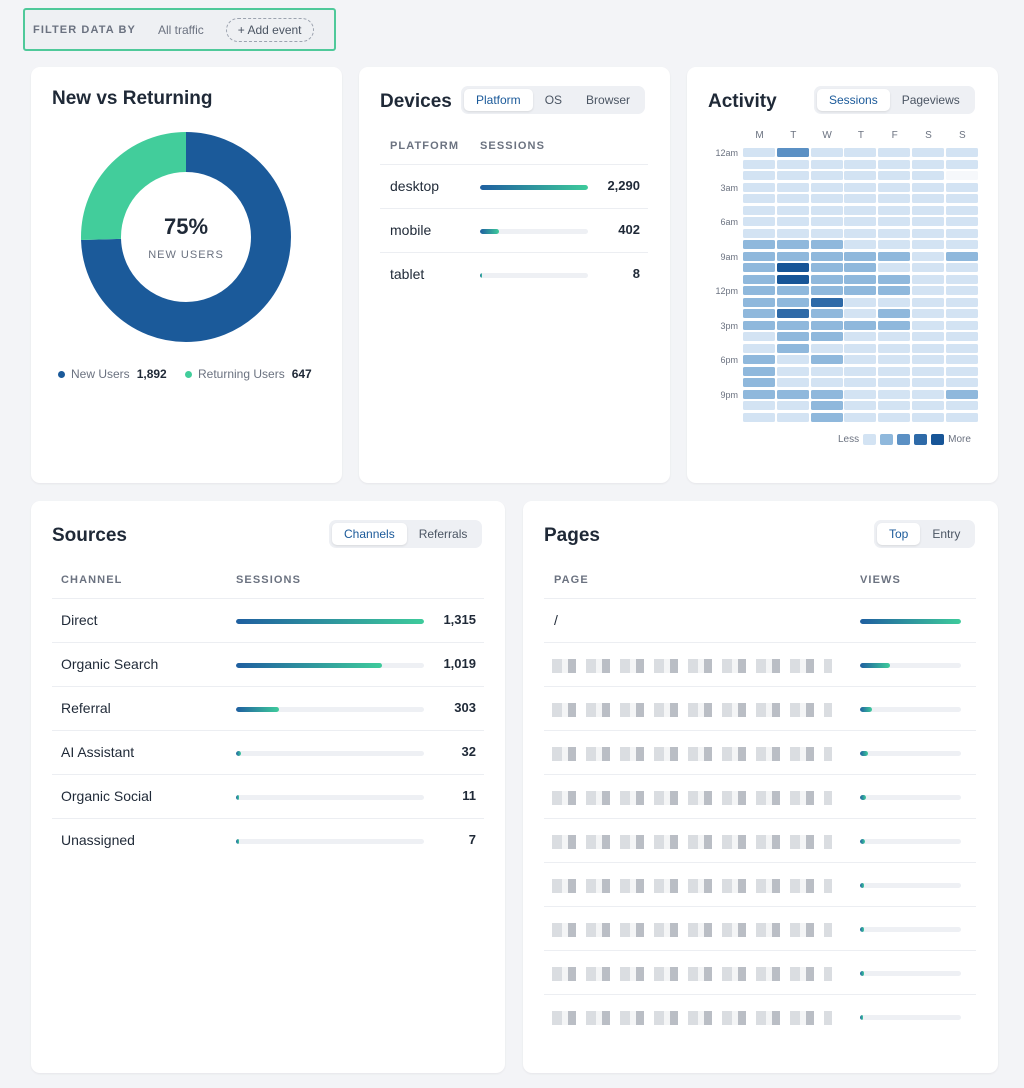 This screenshot has height=1088, width=1024. Describe the element at coordinates (268, 840) in the screenshot. I see `table-row: Unassigned 7` at that location.